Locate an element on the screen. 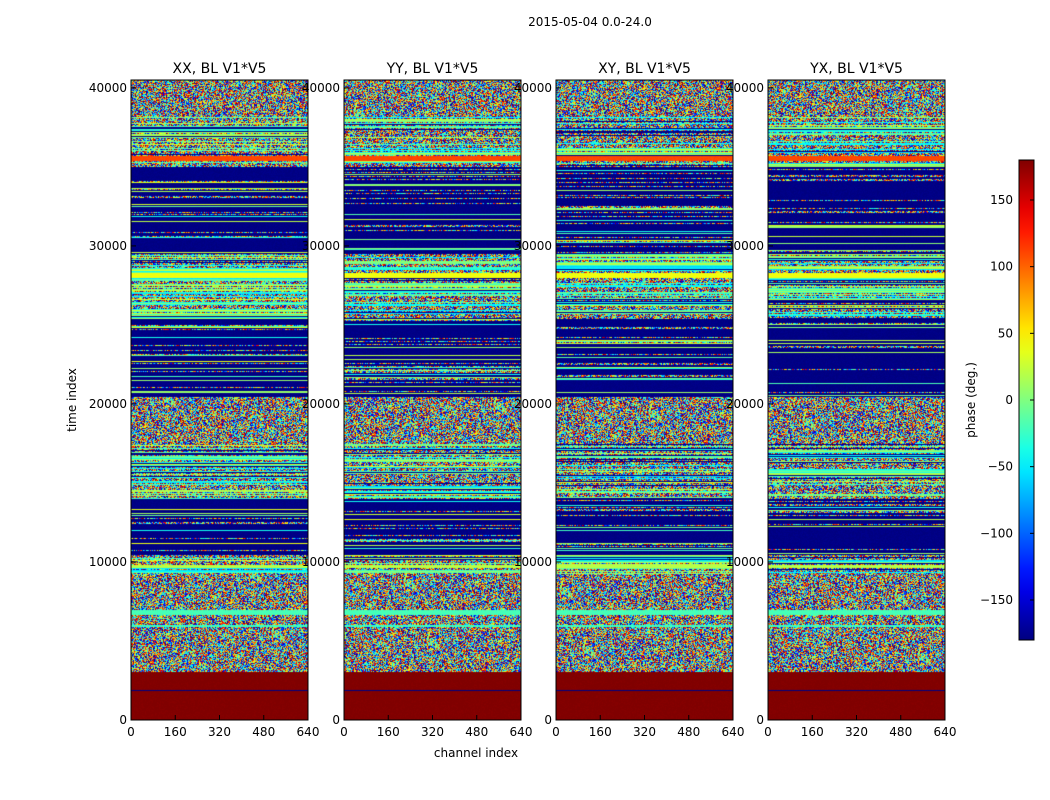 Image resolution: width=1050 pixels, height=800 pixels. panel-title: YX, BL V1*V5 is located at coordinates (856, 69).